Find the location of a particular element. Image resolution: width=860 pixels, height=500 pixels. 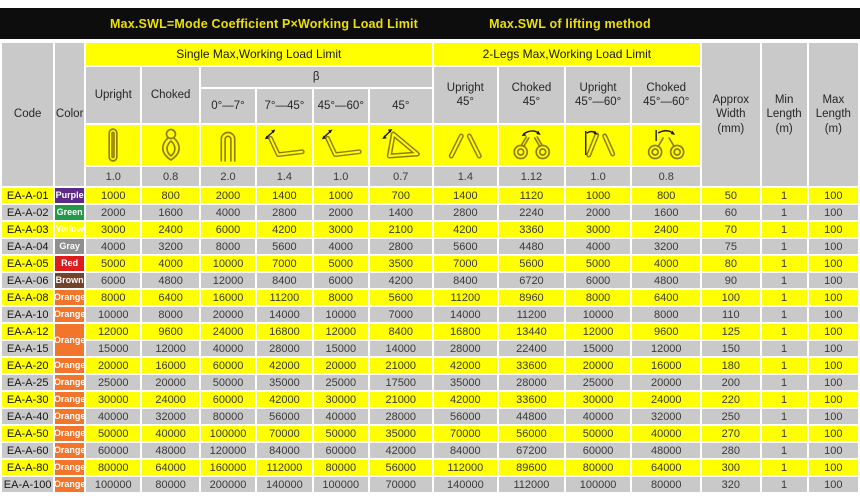

value-cell: 16800 is located at coordinates (465, 331).